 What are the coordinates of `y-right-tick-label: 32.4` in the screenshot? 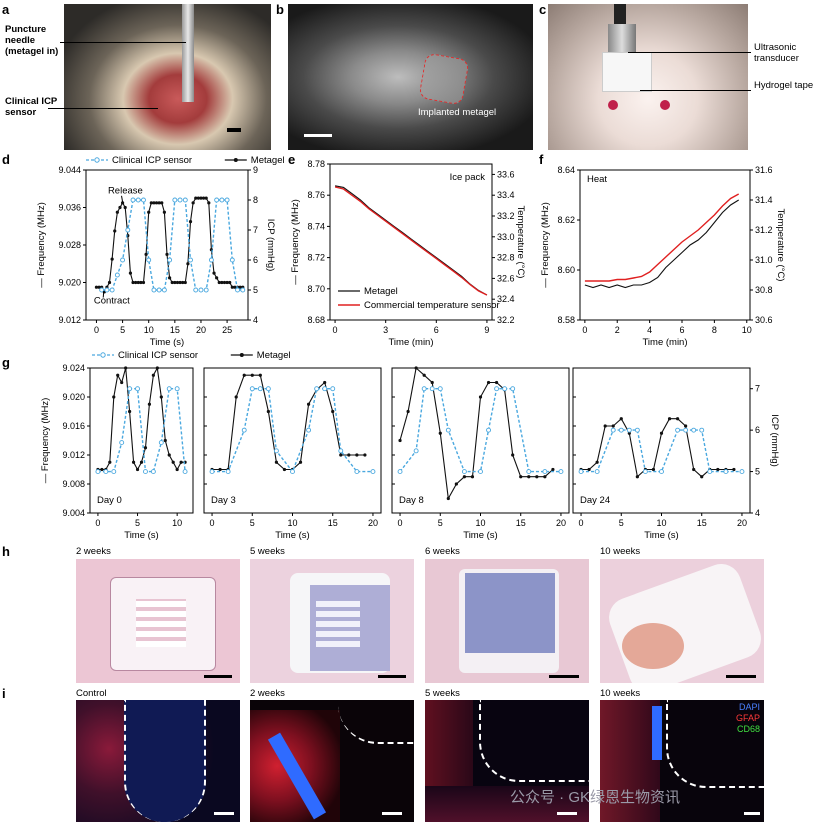 It's located at (506, 299).